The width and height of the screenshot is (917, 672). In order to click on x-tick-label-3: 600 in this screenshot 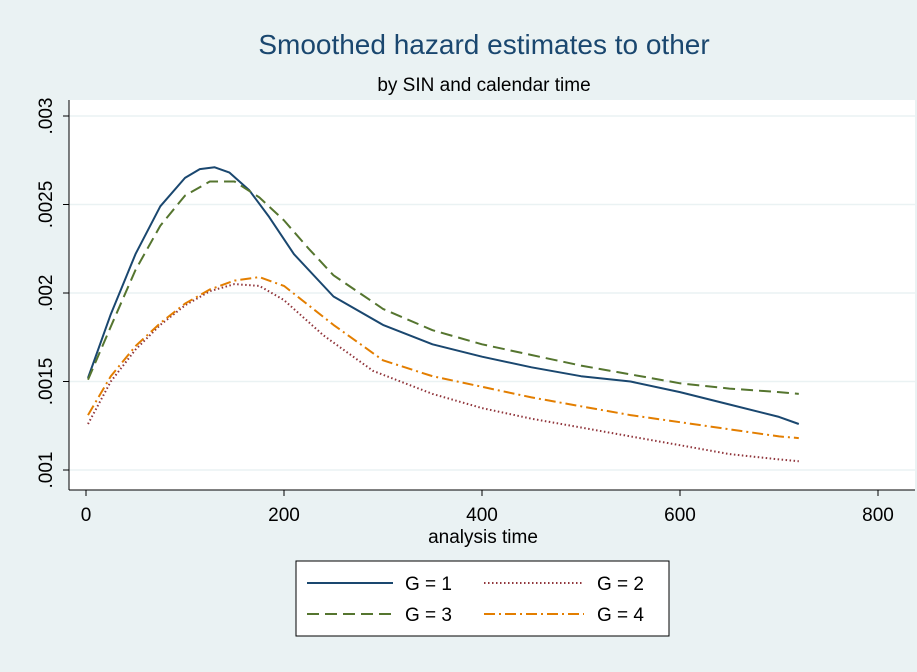, I will do `click(680, 515)`.